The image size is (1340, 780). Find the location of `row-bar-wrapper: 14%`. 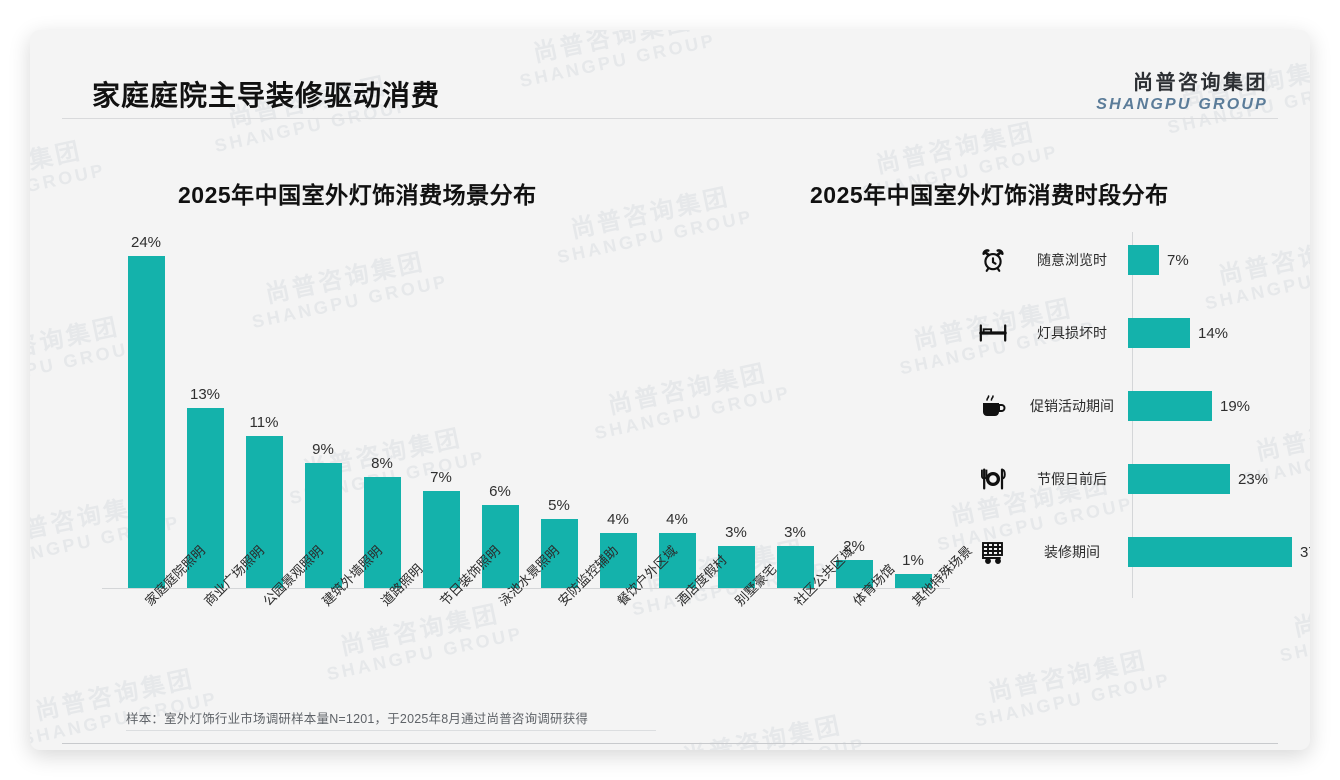

row-bar-wrapper: 14% is located at coordinates (1178, 333).